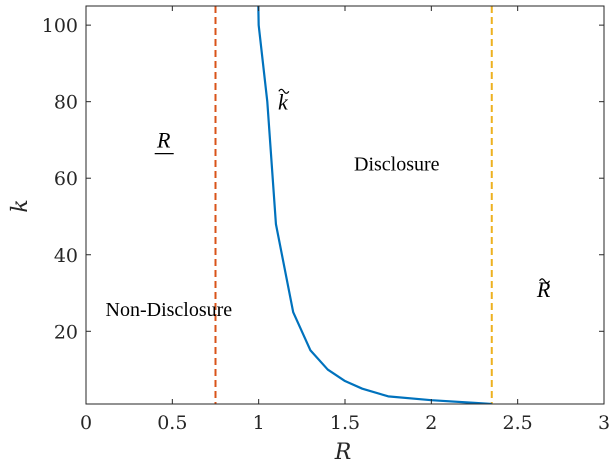 The height and width of the screenshot is (466, 609). What do you see at coordinates (397, 165) in the screenshot?
I see `annotation-disclosure: Disclosure` at bounding box center [397, 165].